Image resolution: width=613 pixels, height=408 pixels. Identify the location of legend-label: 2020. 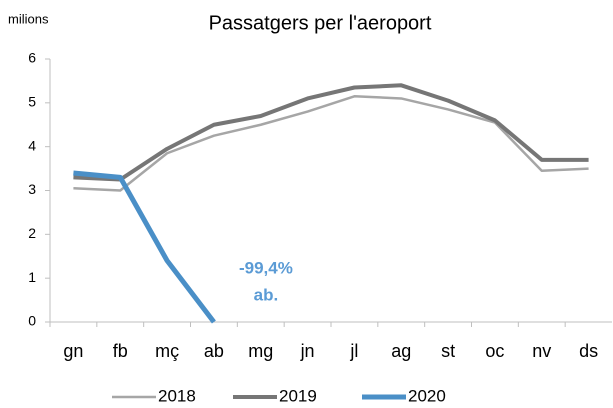
(427, 395).